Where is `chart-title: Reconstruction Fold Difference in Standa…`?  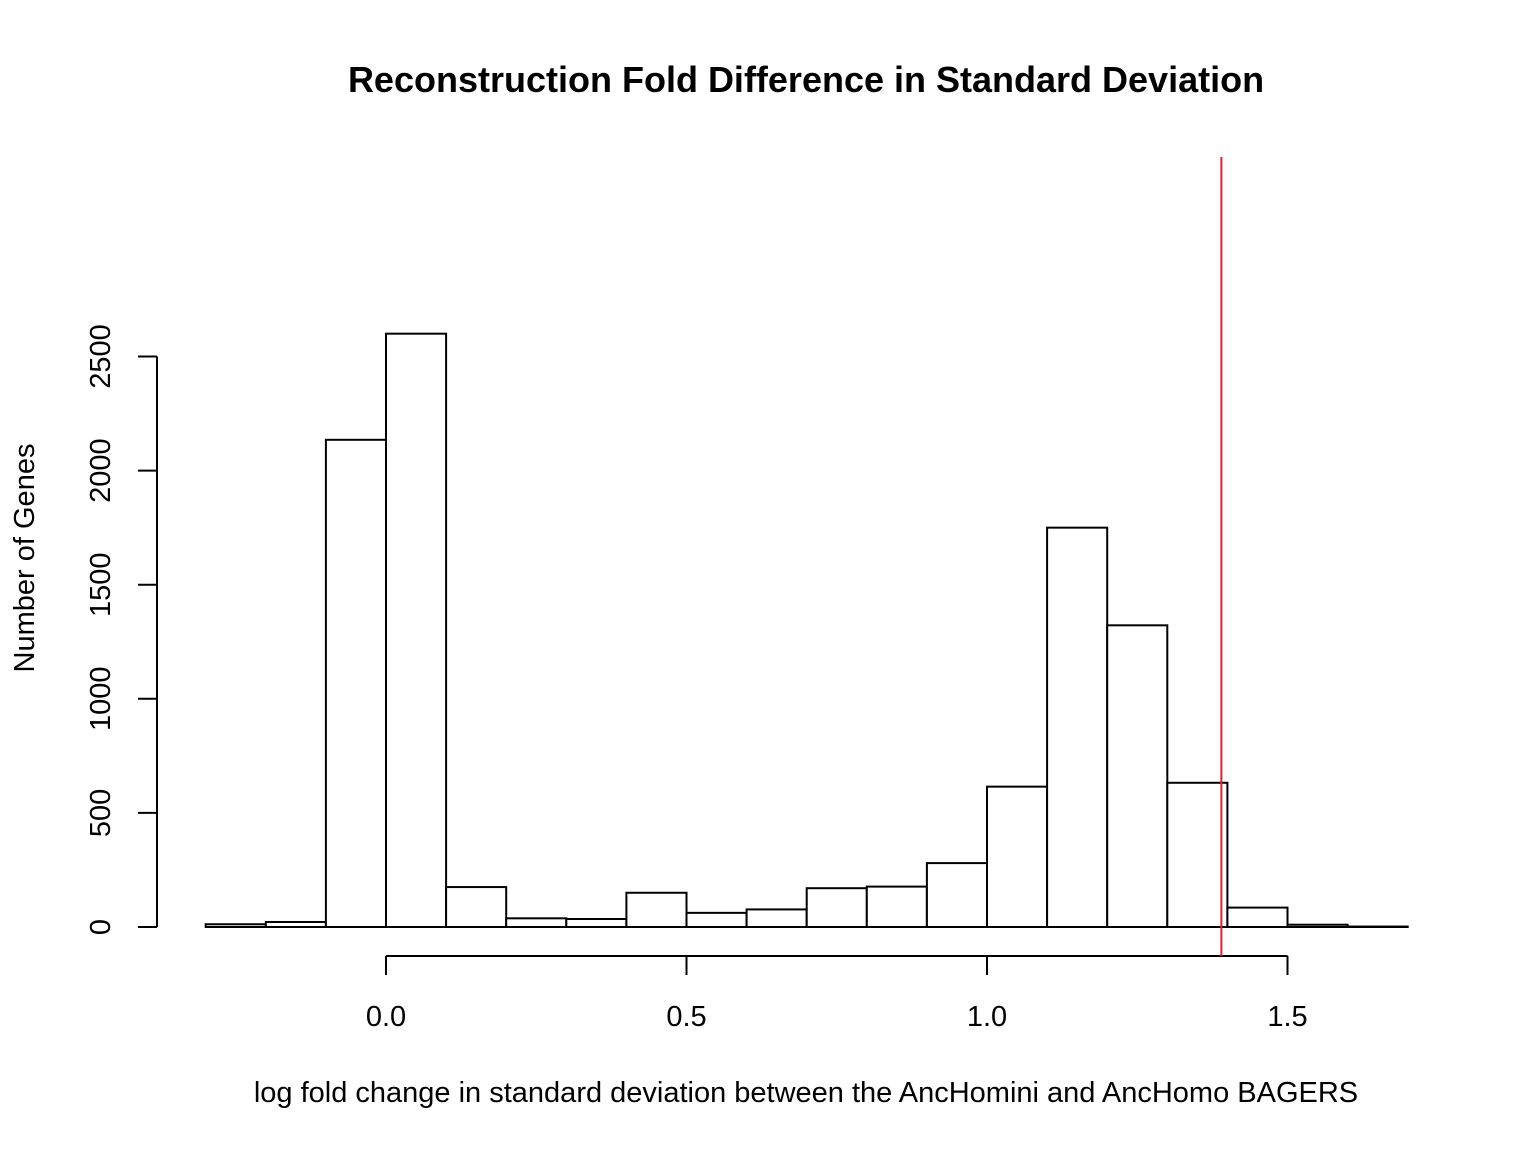
chart-title: Reconstruction Fold Difference in Standa… is located at coordinates (806, 79).